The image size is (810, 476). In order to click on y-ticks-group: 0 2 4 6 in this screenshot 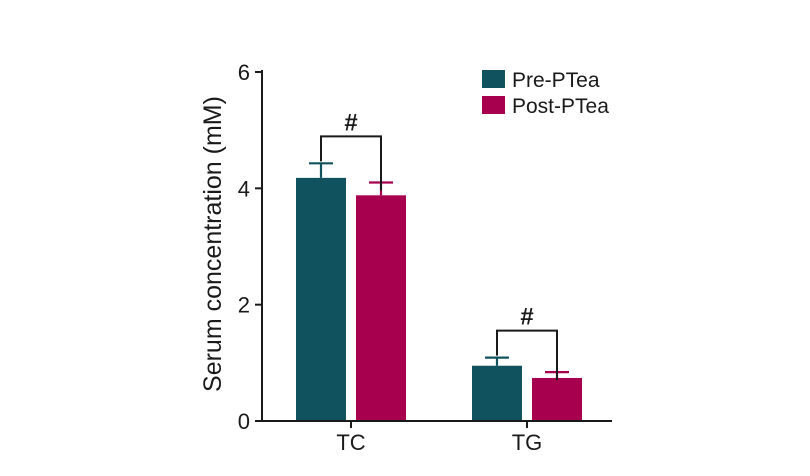, I will do `click(250, 247)`.